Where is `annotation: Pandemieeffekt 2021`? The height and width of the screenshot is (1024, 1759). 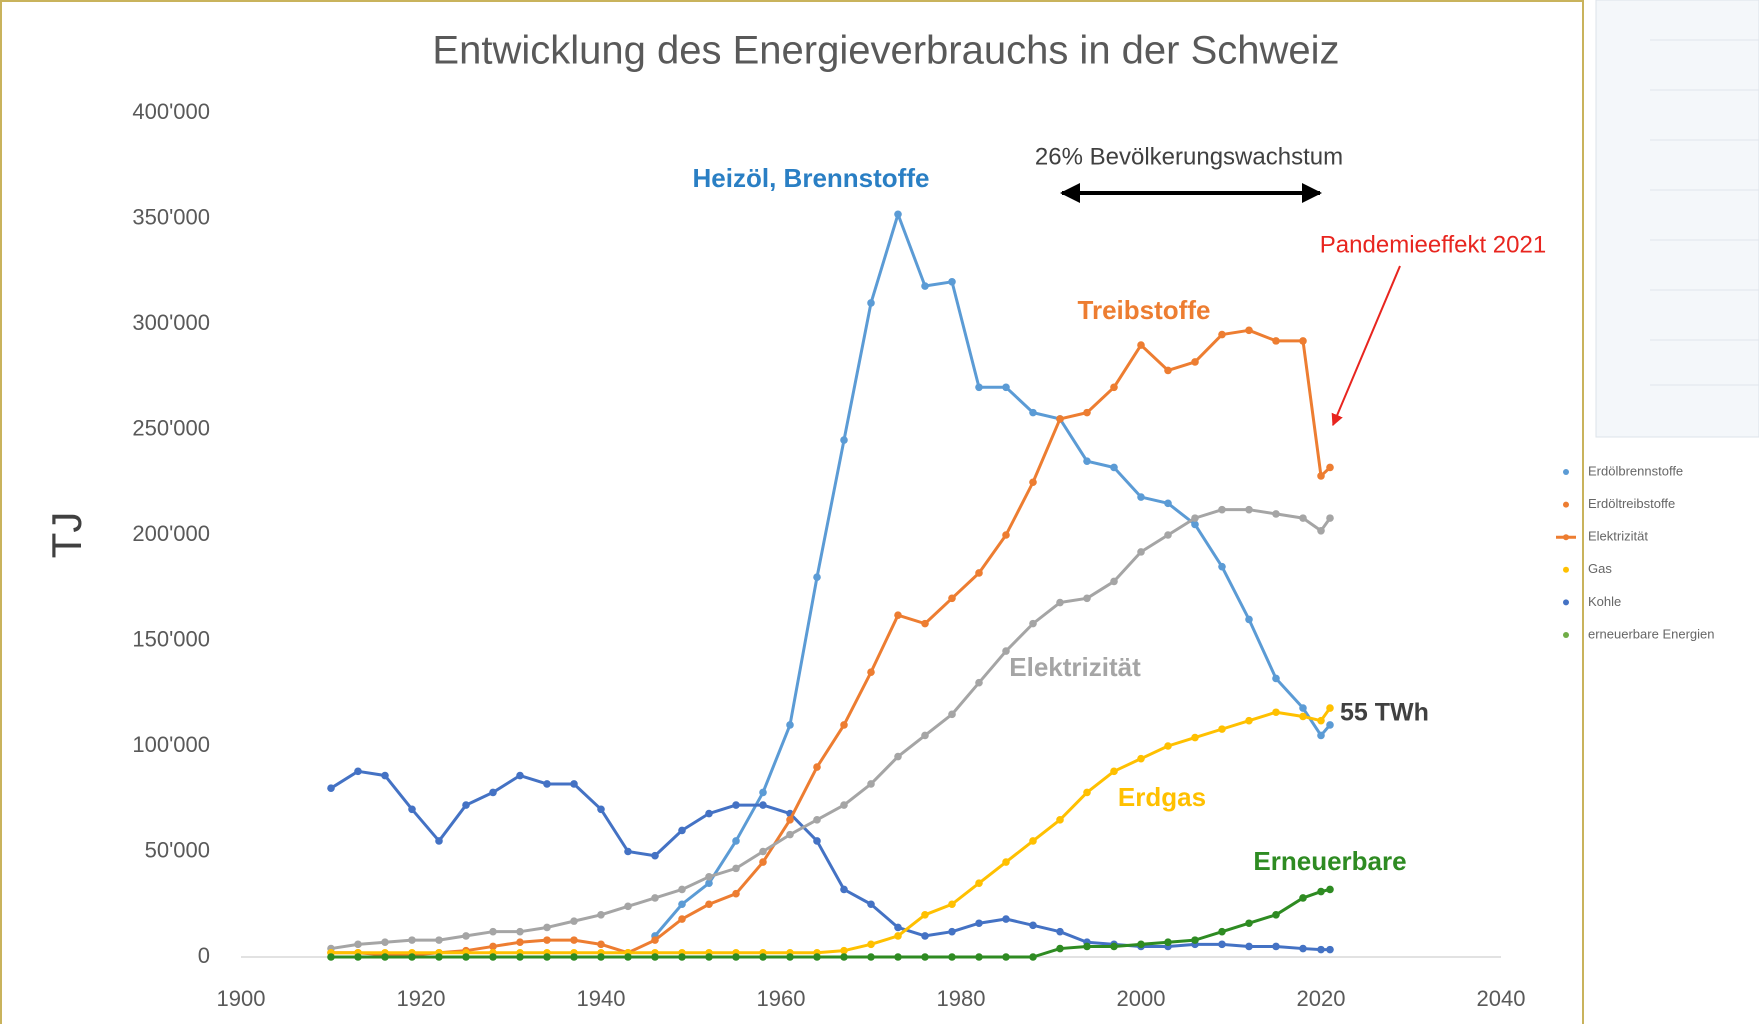 annotation: Pandemieeffekt 2021 is located at coordinates (1433, 244).